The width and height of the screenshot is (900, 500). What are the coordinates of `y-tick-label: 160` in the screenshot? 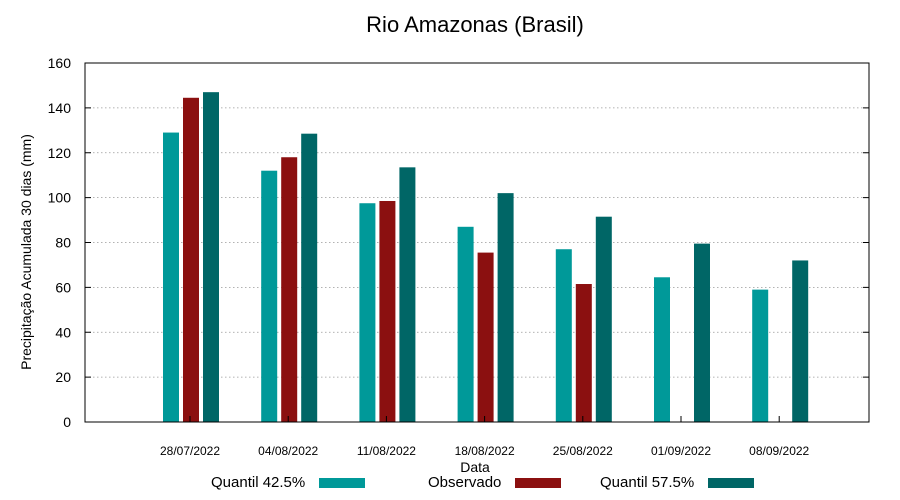 It's located at (60, 63).